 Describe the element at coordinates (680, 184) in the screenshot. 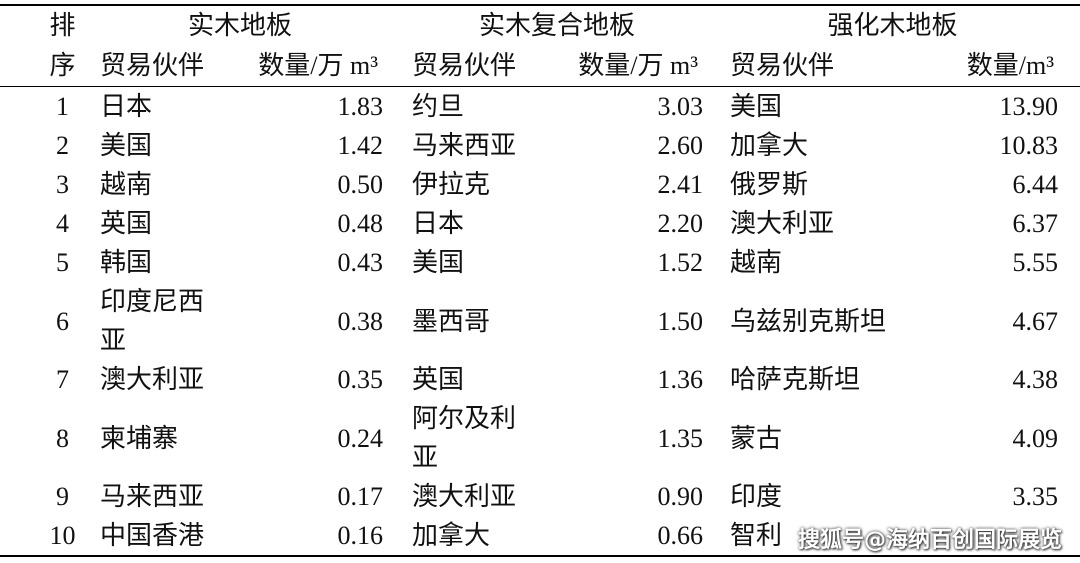

I see `quantity: 2.41` at that location.